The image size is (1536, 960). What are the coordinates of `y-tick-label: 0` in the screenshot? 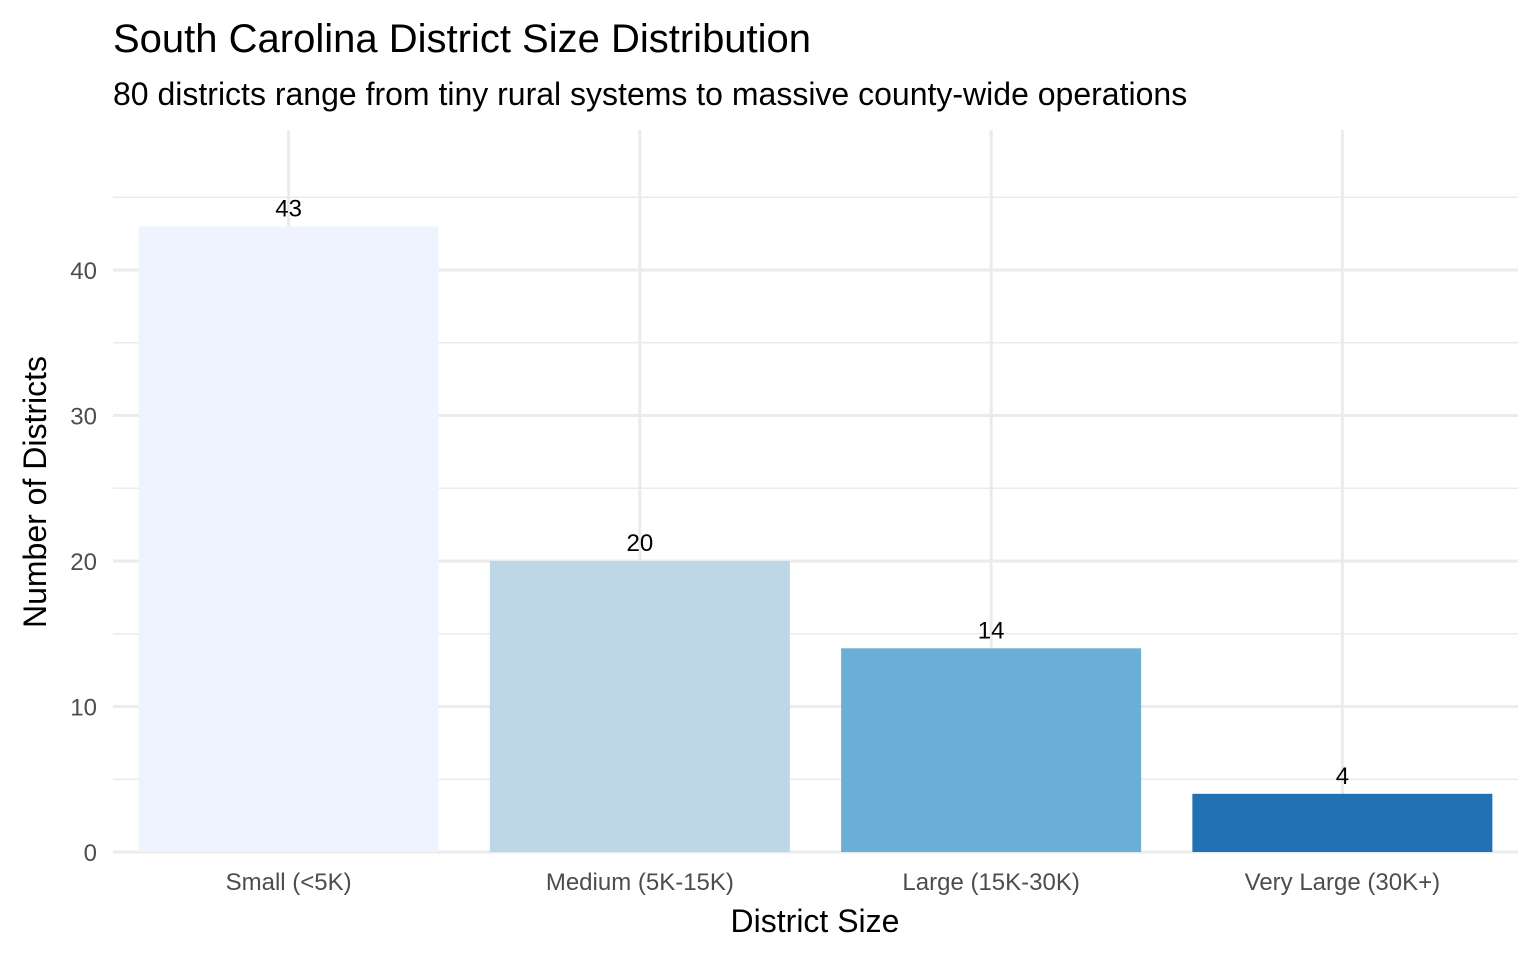 It's located at (90, 853).